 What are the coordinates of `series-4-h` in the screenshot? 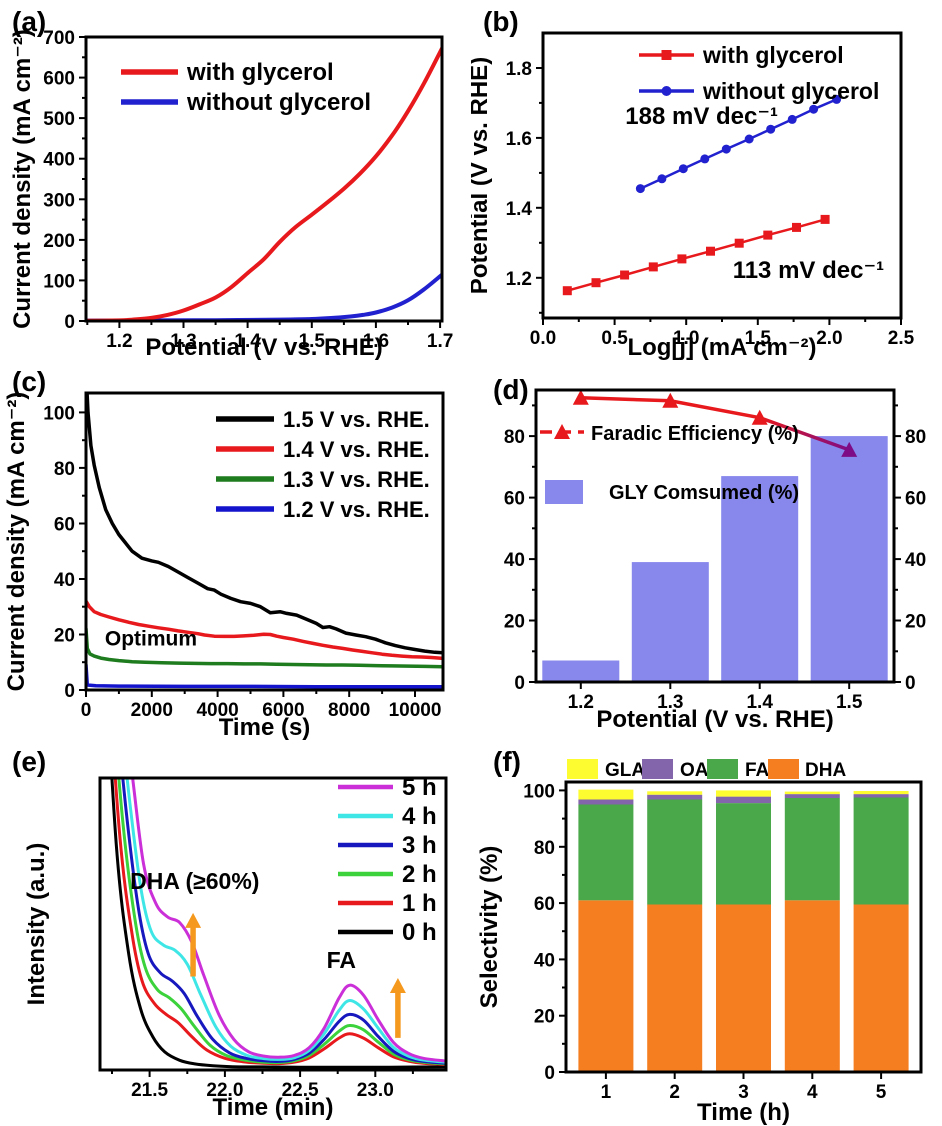 It's located at (285, 921).